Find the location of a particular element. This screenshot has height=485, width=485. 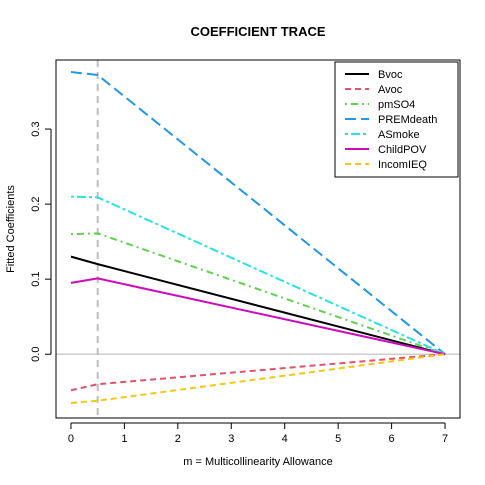

y-axis-label: Fitted Coefficients is located at coordinates (11, 229).